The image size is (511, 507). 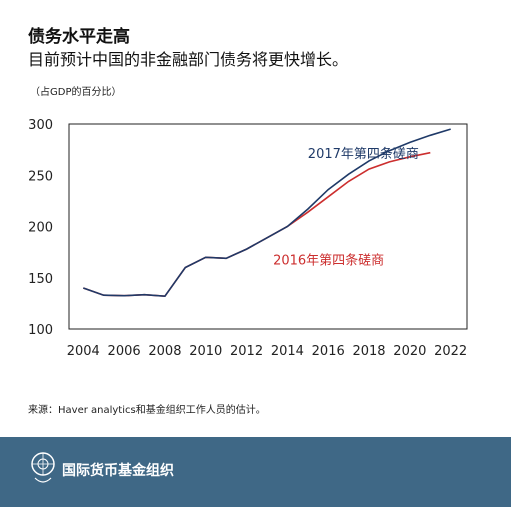 I want to click on x-tick-label: 2014, so click(x=287, y=351).